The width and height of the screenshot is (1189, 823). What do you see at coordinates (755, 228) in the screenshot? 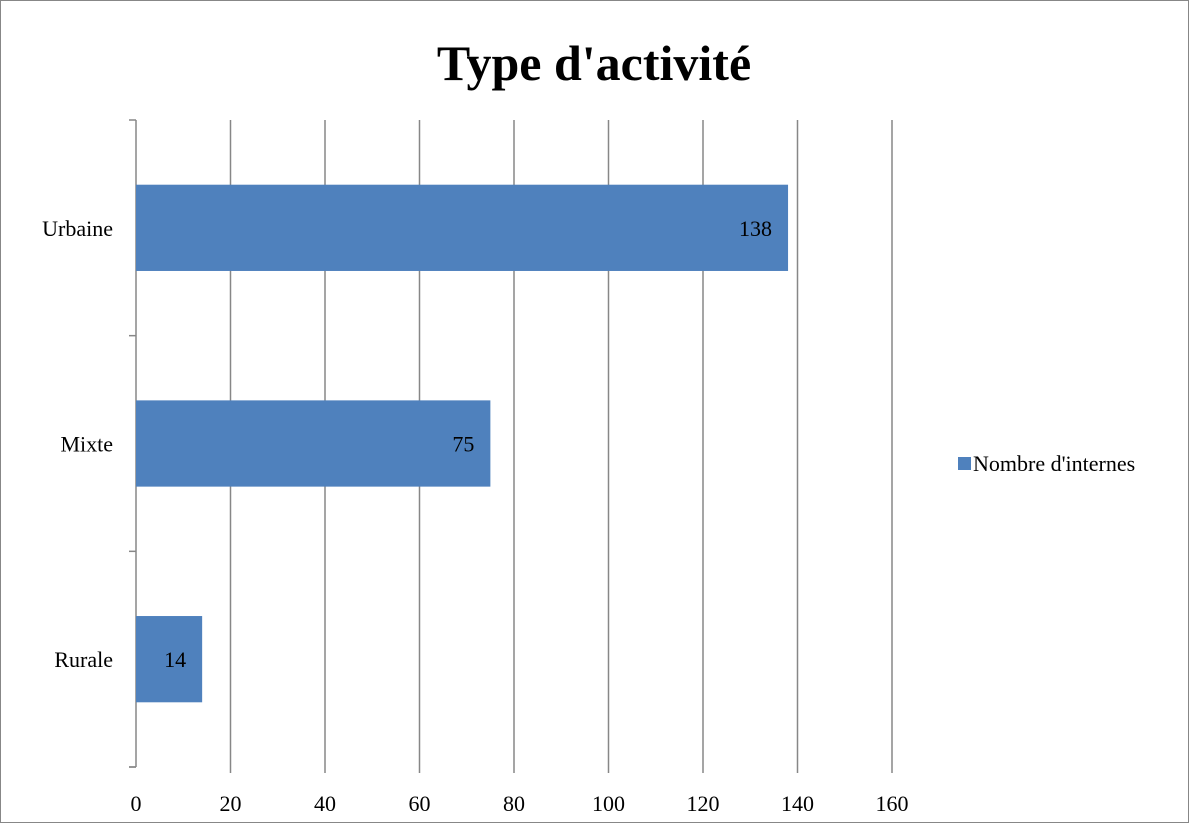
I see `data-label: 138` at bounding box center [755, 228].